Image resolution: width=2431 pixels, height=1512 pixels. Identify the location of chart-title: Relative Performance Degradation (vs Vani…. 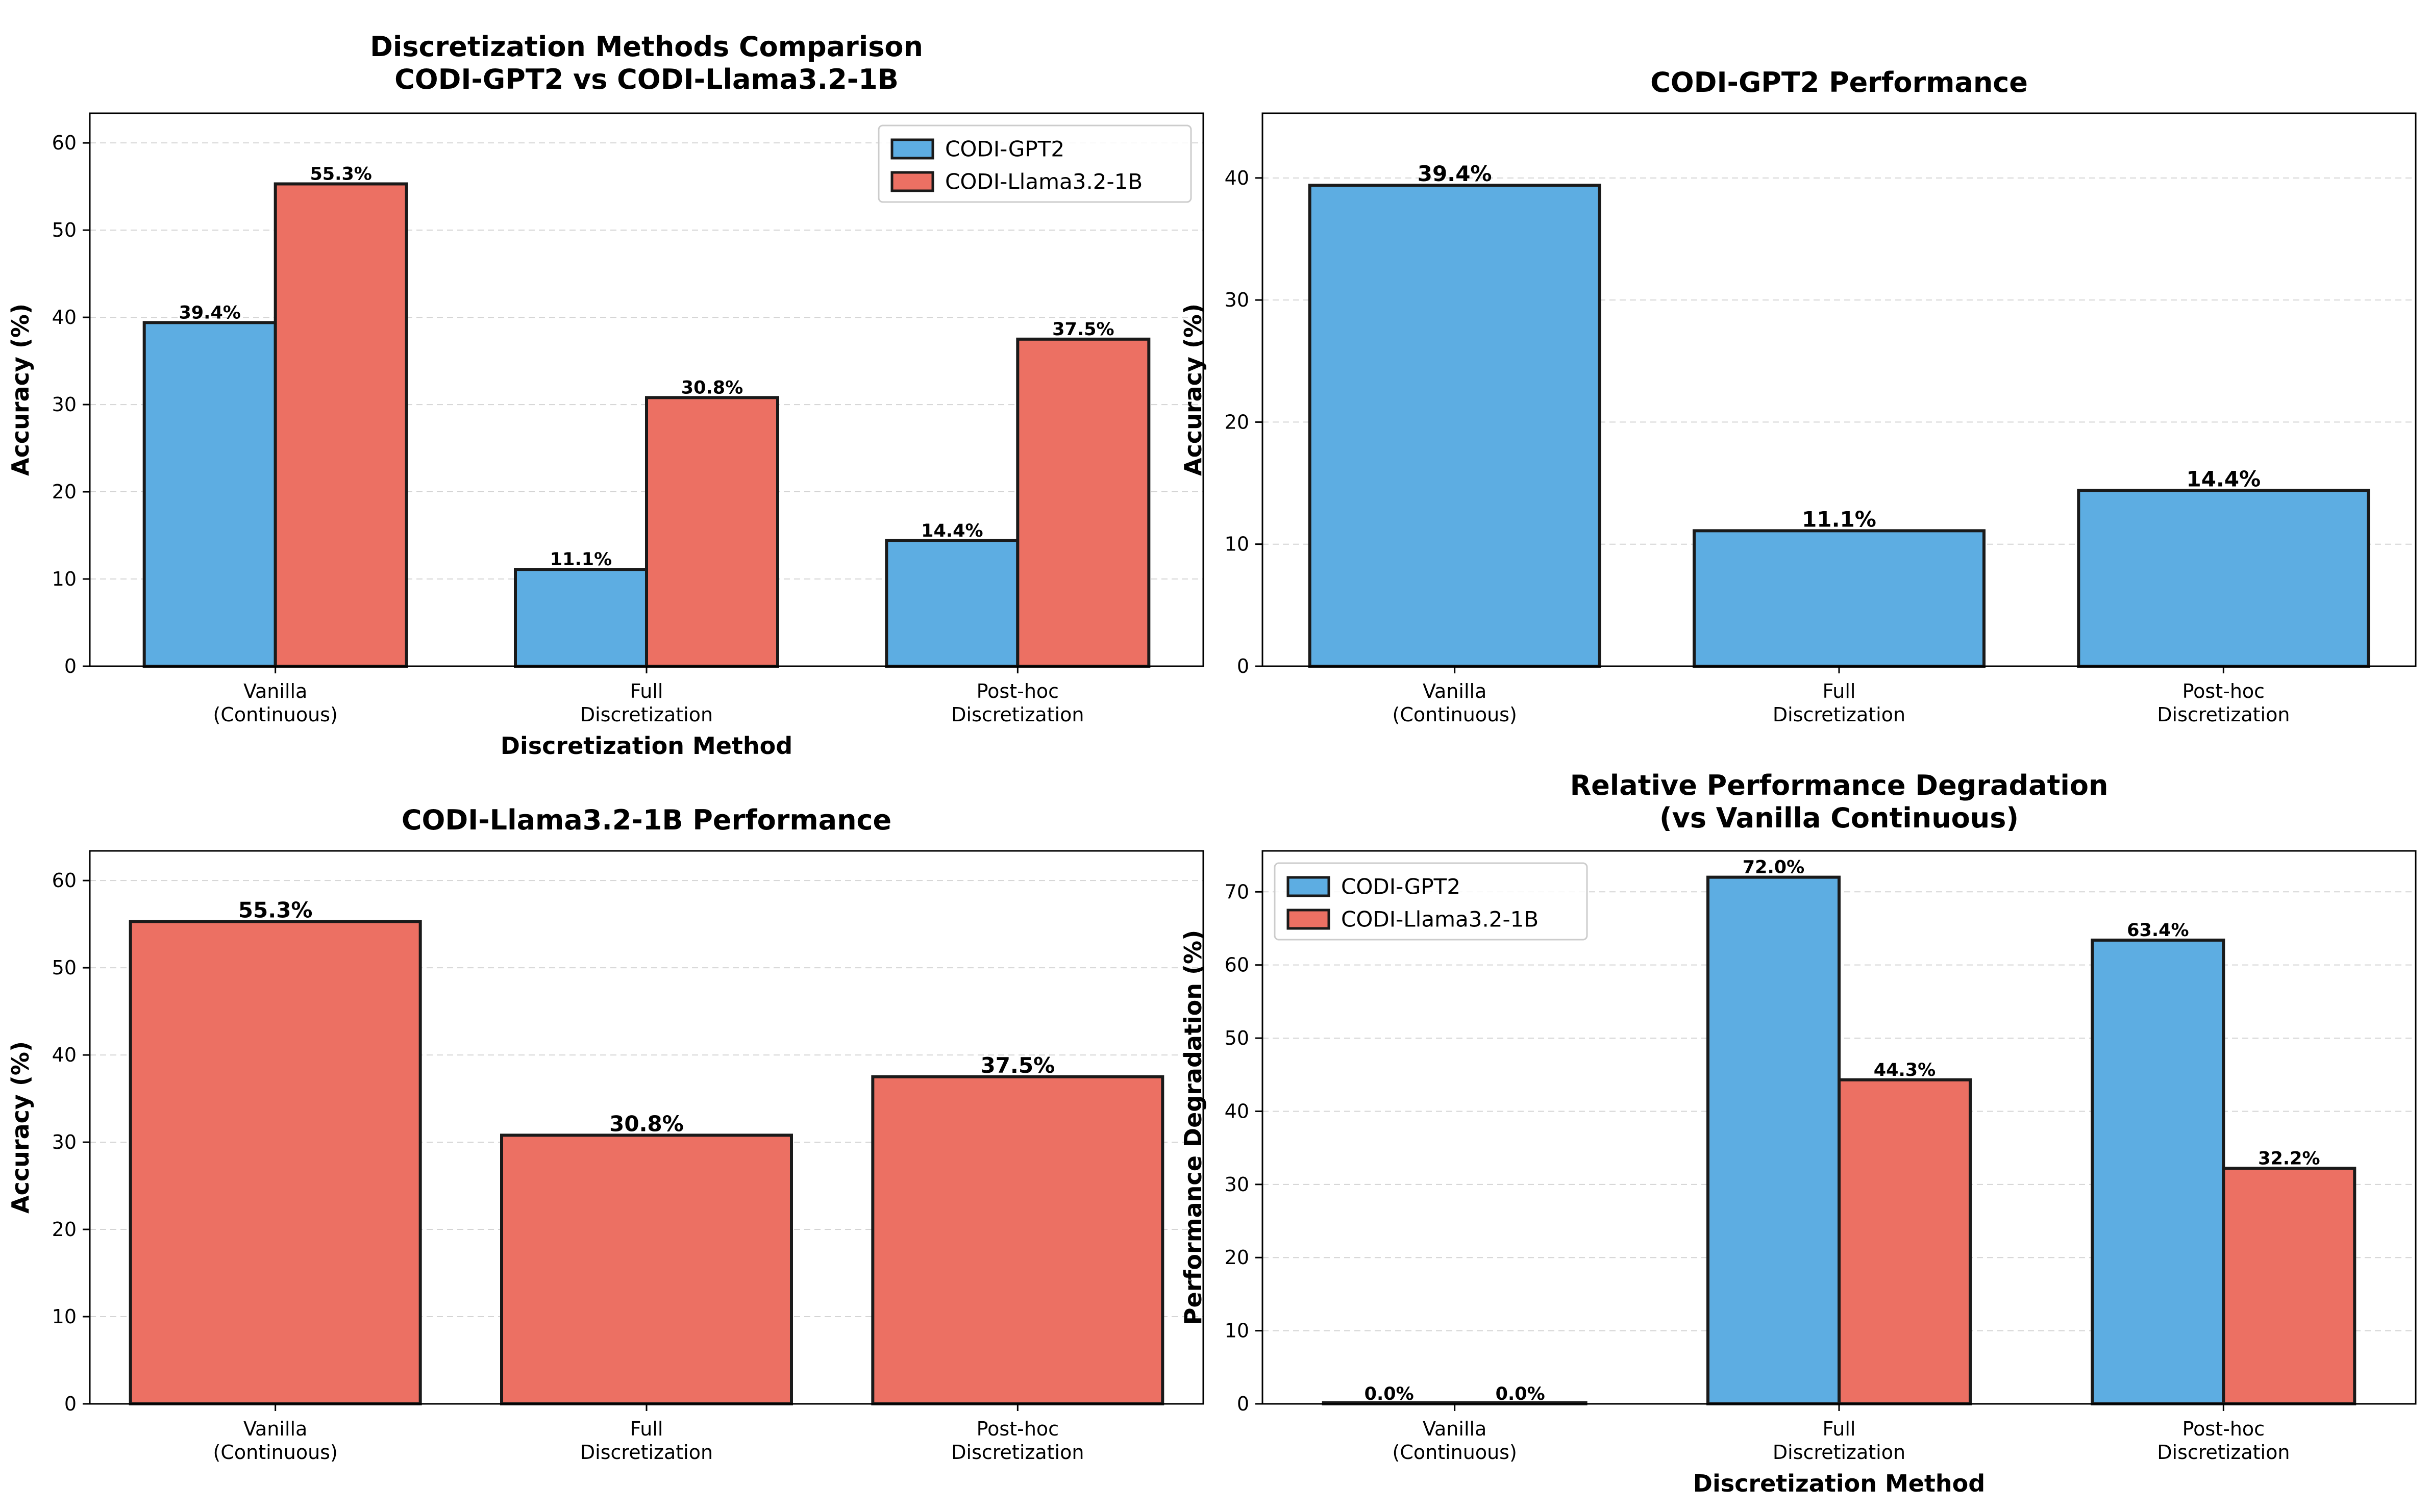
(1839, 801).